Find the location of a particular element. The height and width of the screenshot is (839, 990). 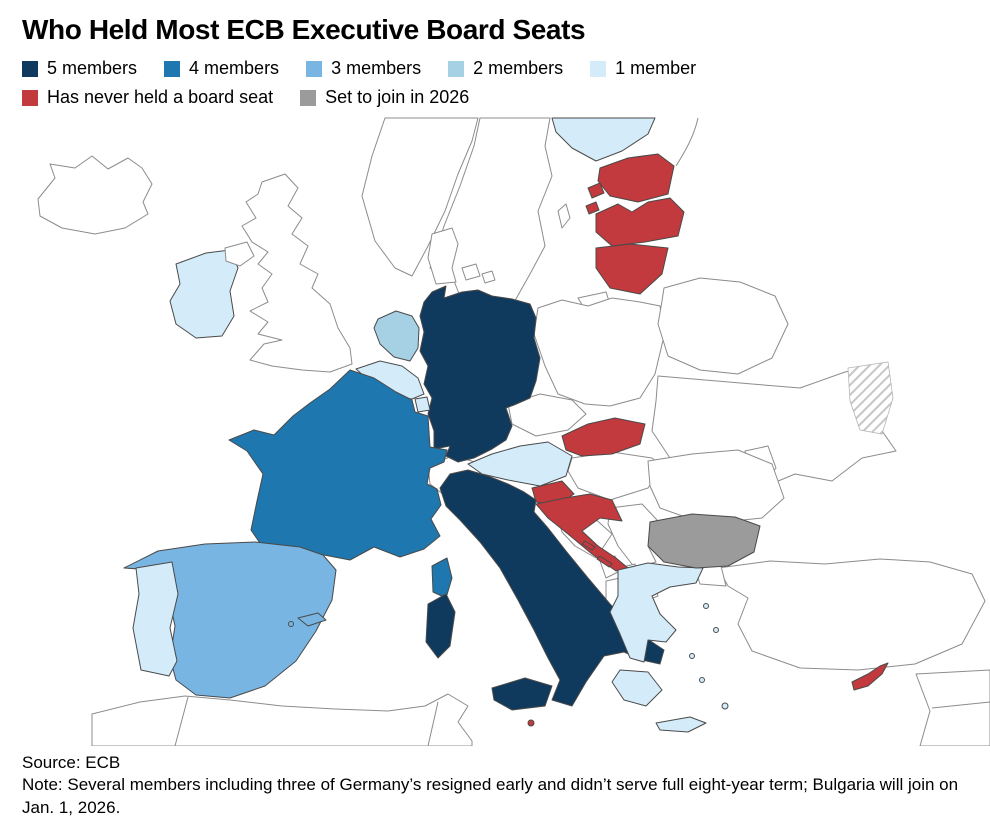

country-cyprus is located at coordinates (870, 676).